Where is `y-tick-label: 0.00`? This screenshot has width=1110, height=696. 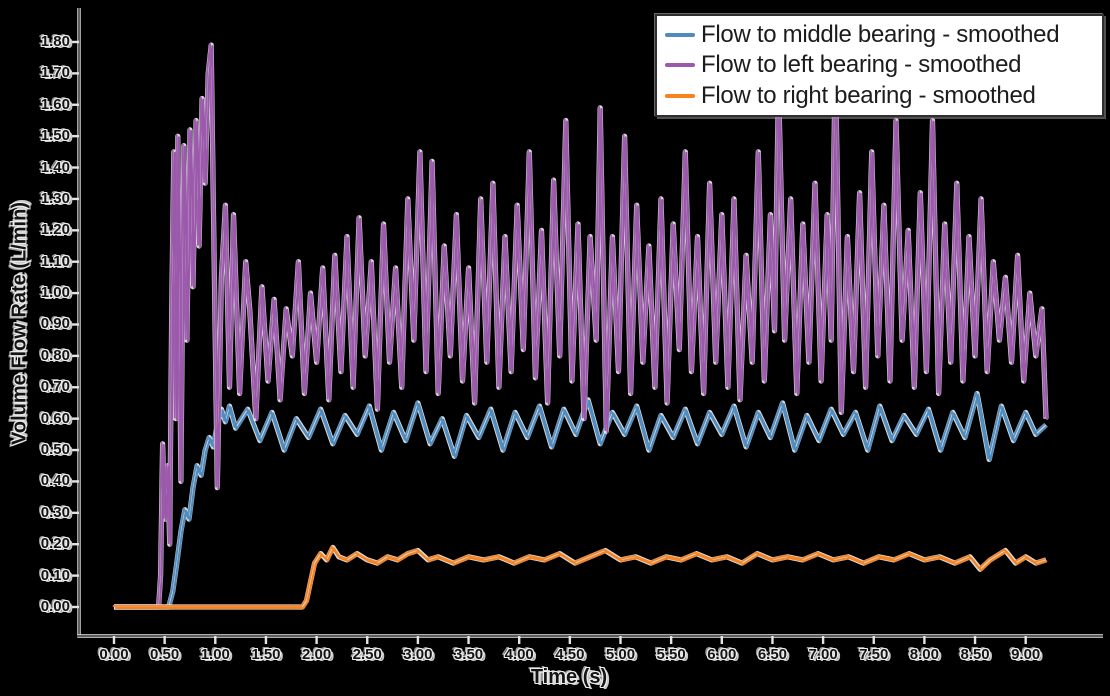
y-tick-label: 0.00 is located at coordinates (55, 606).